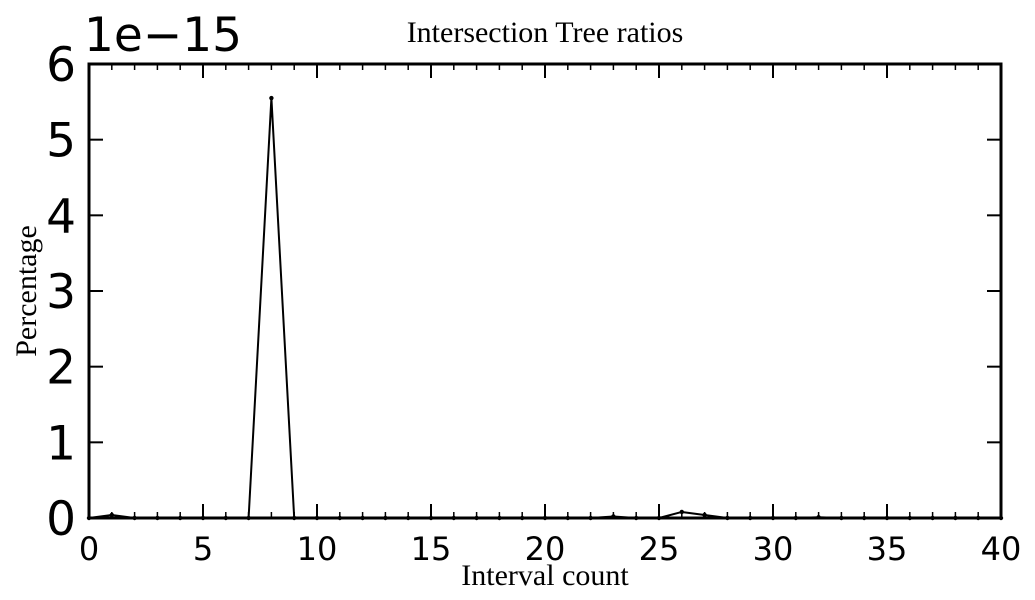  Describe the element at coordinates (203, 549) in the screenshot. I see `x-tick-label: 5` at that location.